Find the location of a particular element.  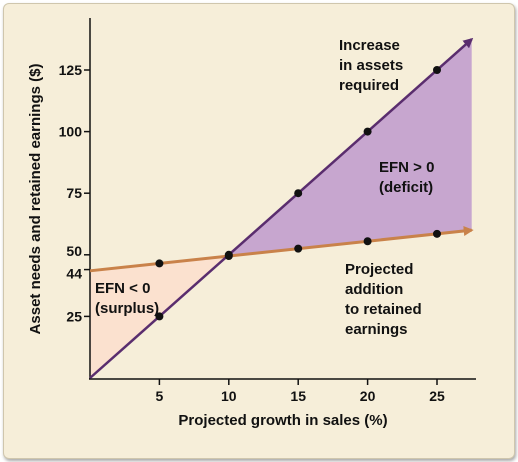

deficit-label: EFN > 0 (deficit) is located at coordinates (406, 177).